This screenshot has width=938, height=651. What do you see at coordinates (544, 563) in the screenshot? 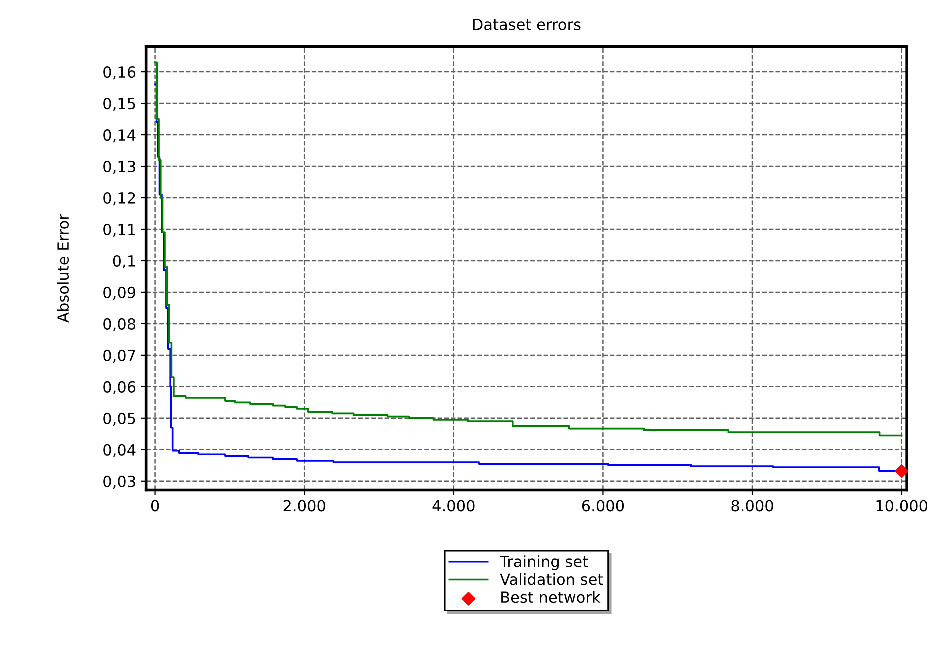
I see `legend-label: Training set` at bounding box center [544, 563].